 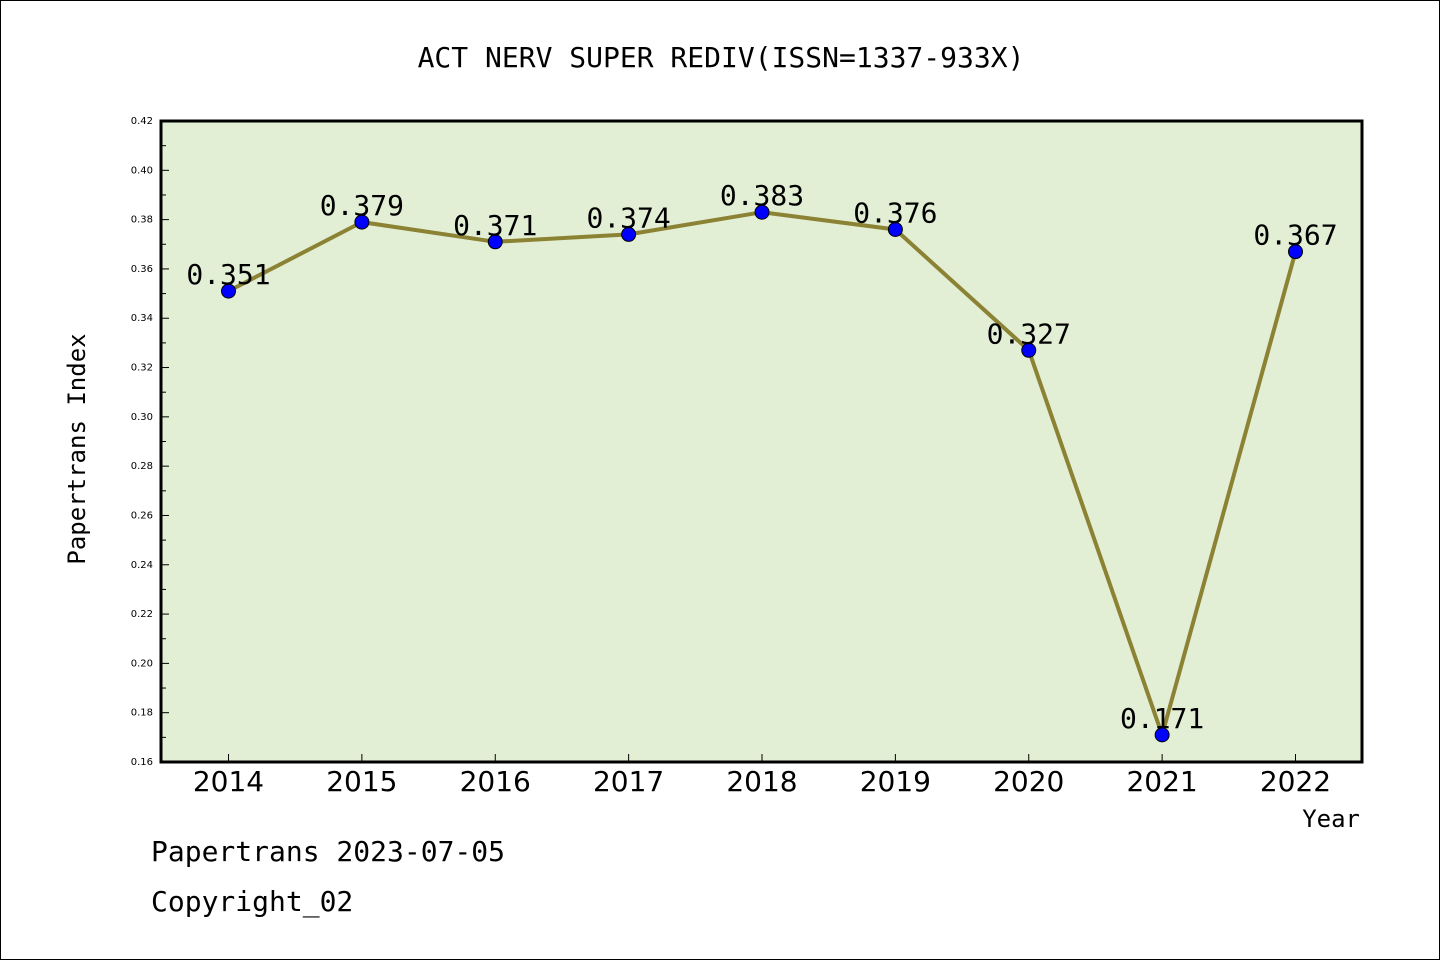 I want to click on y-tick-label: 0.26, so click(x=142, y=515).